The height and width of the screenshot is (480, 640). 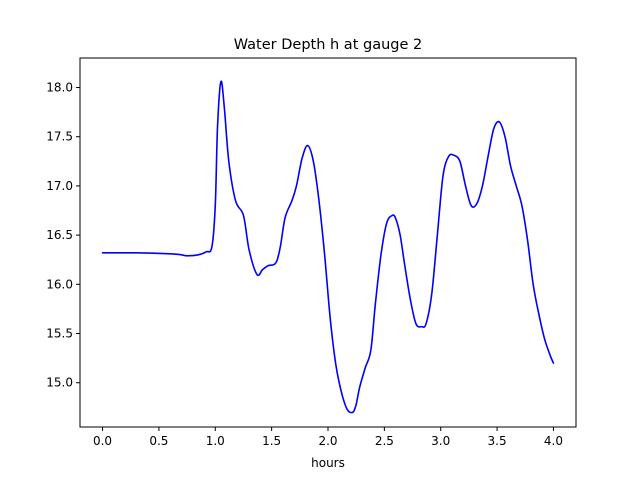 What do you see at coordinates (59, 137) in the screenshot?
I see `y-tick-label: 17.5` at bounding box center [59, 137].